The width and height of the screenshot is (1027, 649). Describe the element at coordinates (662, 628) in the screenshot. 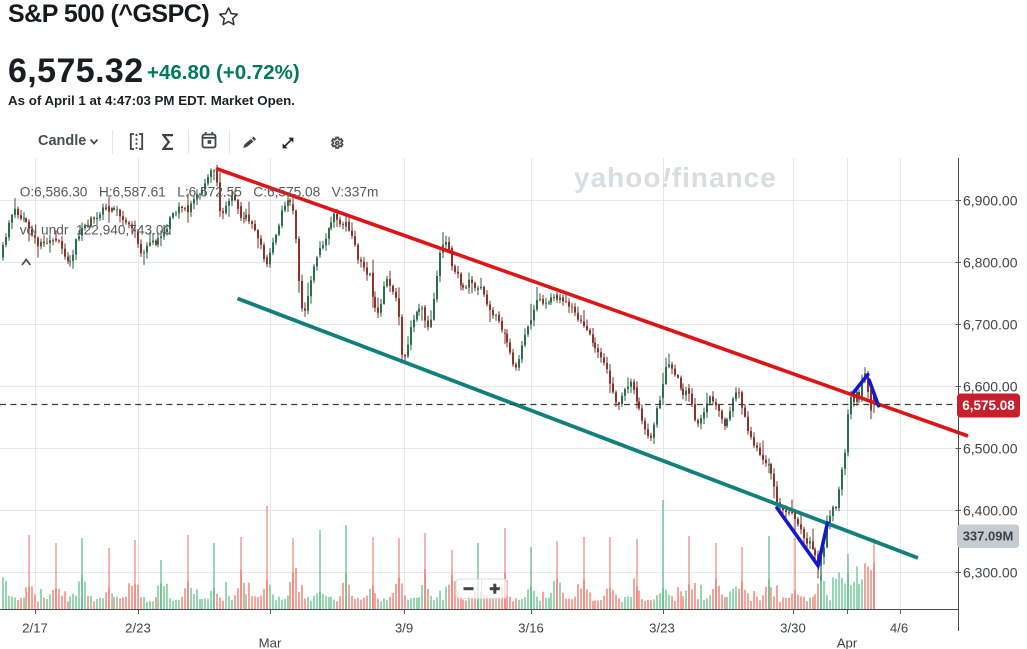

I see `svg-text: 3/23` at that location.